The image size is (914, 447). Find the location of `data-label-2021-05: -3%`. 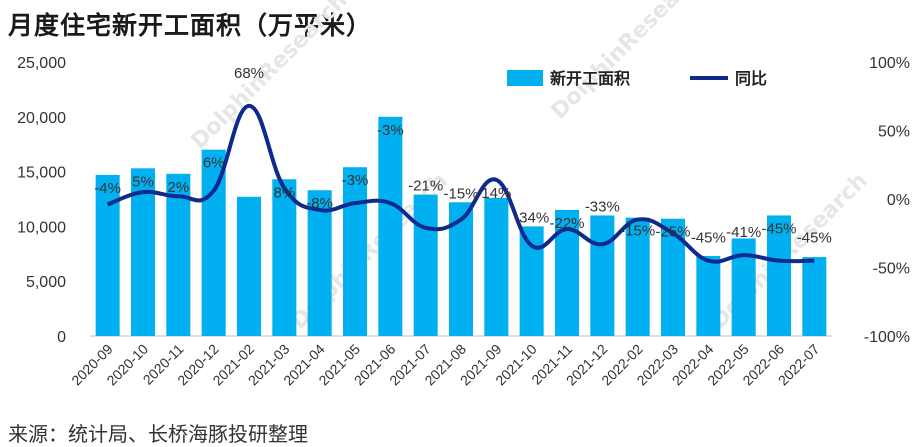

data-label-2021-05: -3% is located at coordinates (355, 180).